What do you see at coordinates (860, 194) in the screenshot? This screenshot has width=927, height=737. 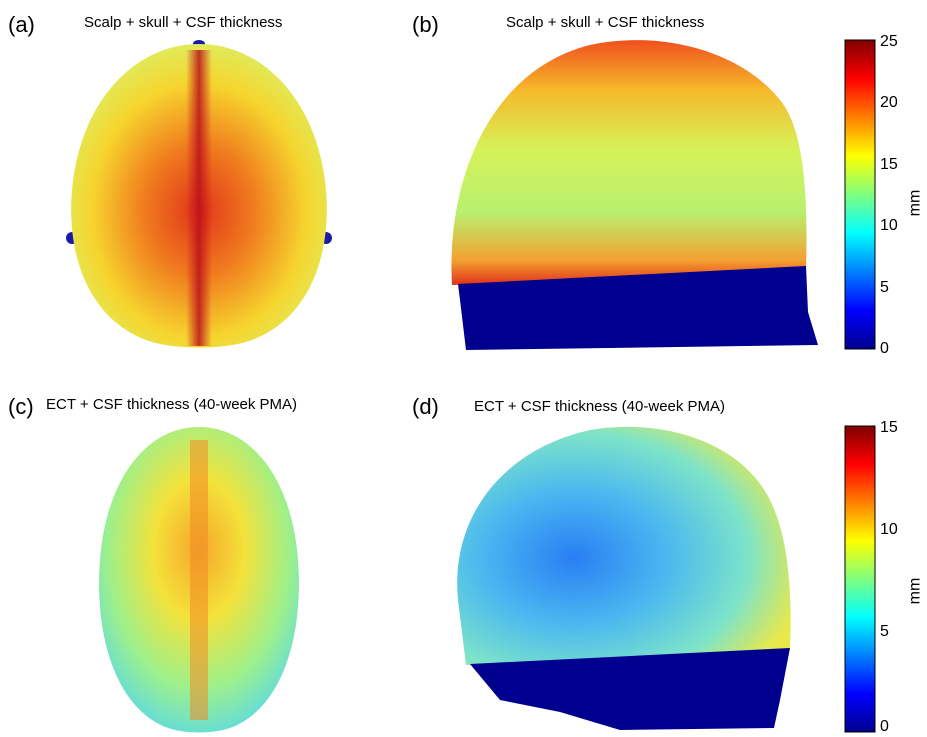 I see `colorbar-top` at bounding box center [860, 194].